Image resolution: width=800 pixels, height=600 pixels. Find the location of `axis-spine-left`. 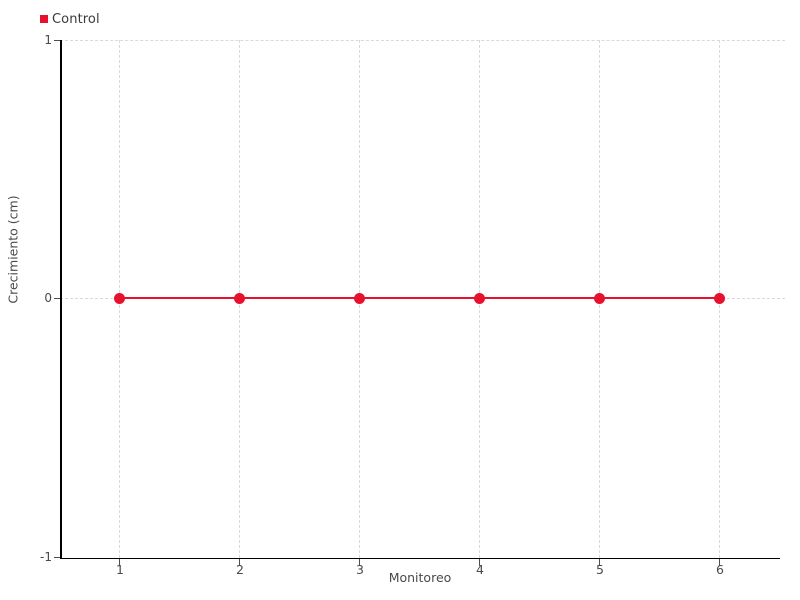

axis-spine-left is located at coordinates (61, 299).